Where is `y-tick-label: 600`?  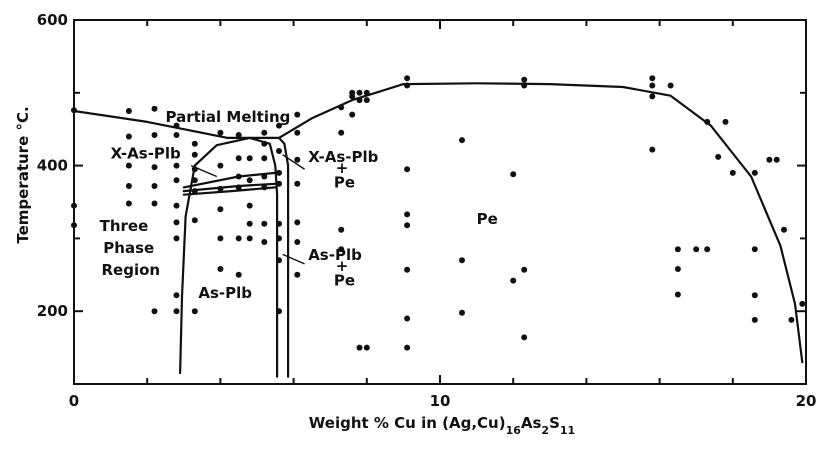 y-tick-label: 600 is located at coordinates (52, 20).